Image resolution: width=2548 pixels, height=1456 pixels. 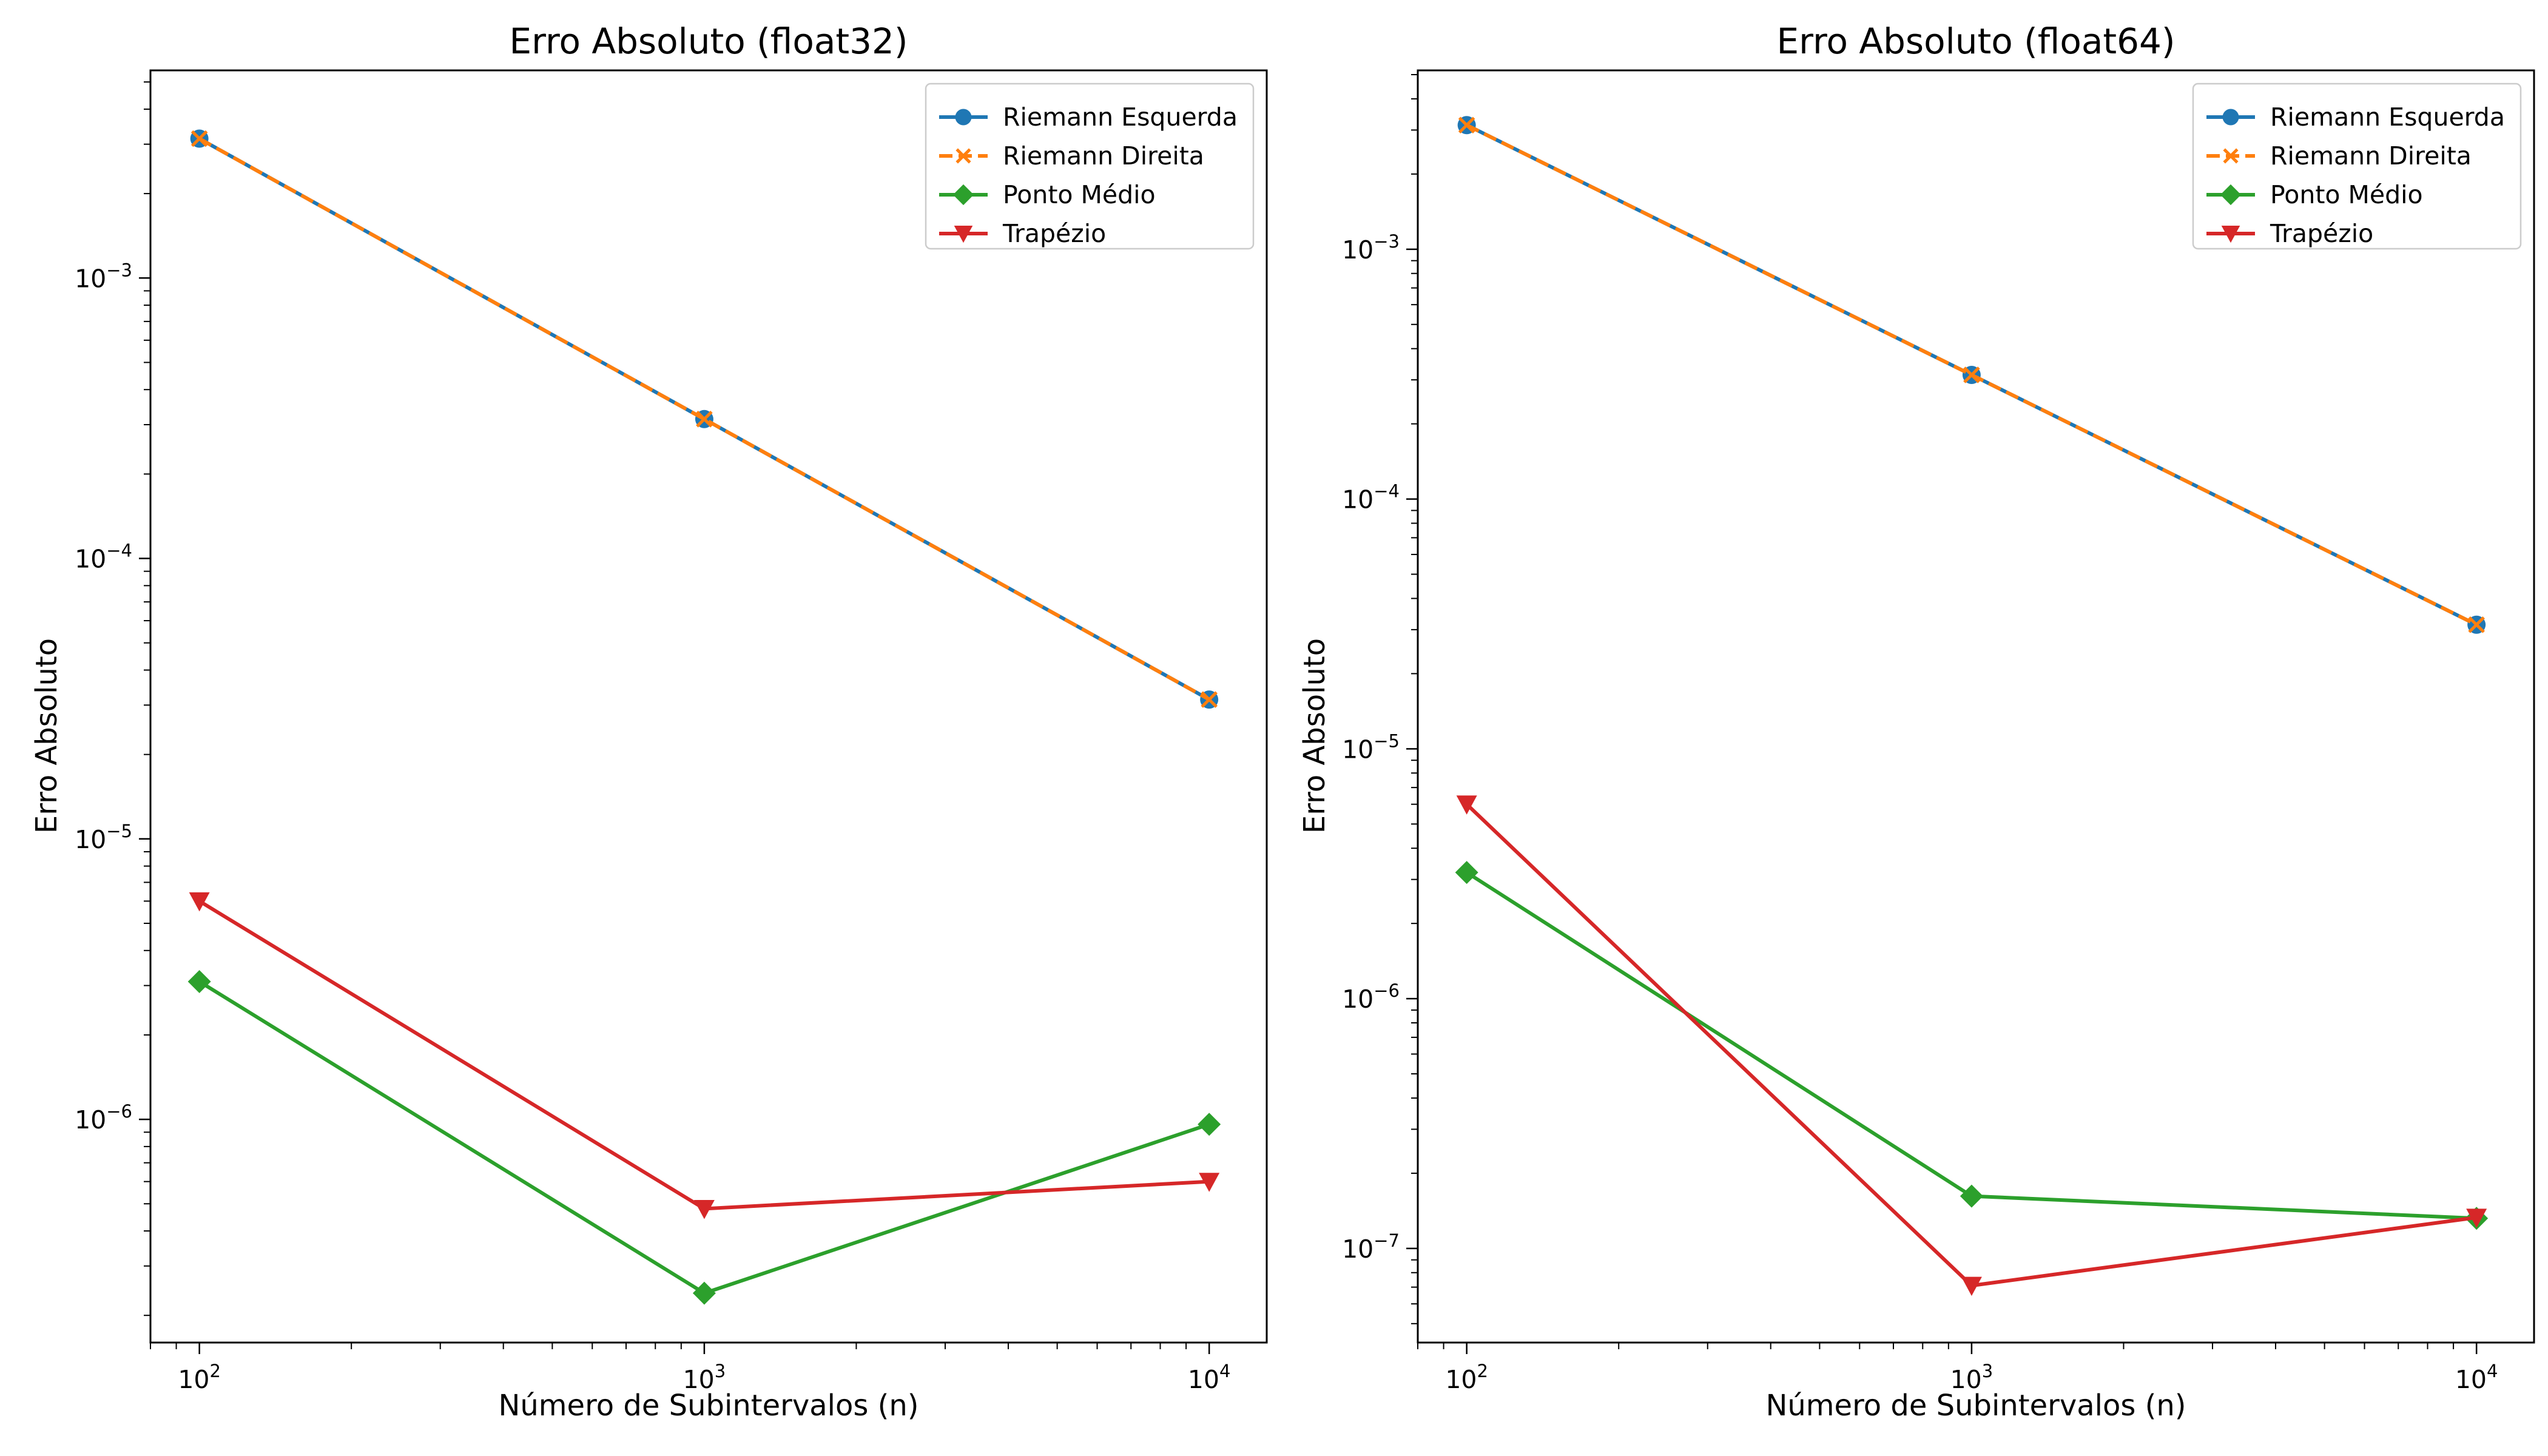 I want to click on series-ponto-medio, so click(x=704, y=1137).